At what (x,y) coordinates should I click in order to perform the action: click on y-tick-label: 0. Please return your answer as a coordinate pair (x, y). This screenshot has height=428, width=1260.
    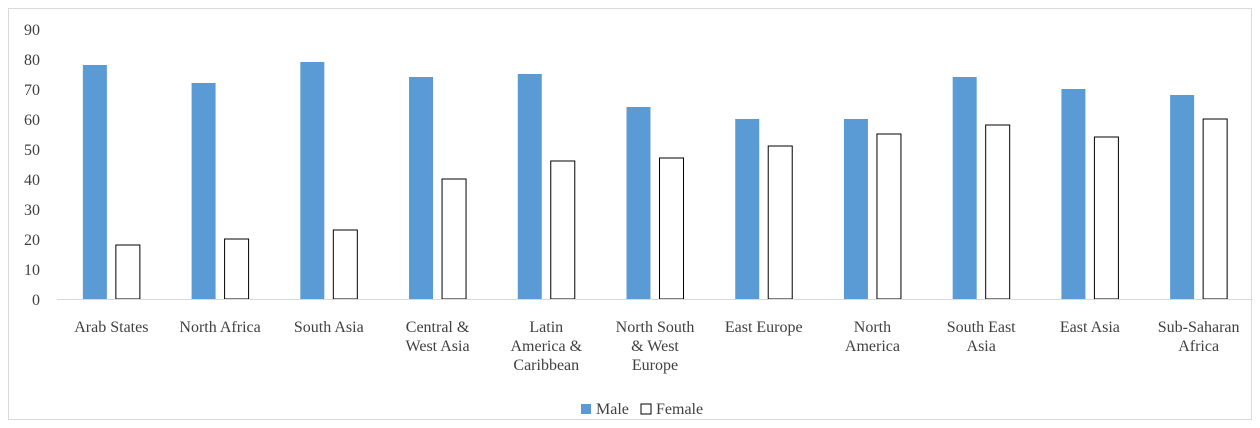
    Looking at the image, I should click on (36, 300).